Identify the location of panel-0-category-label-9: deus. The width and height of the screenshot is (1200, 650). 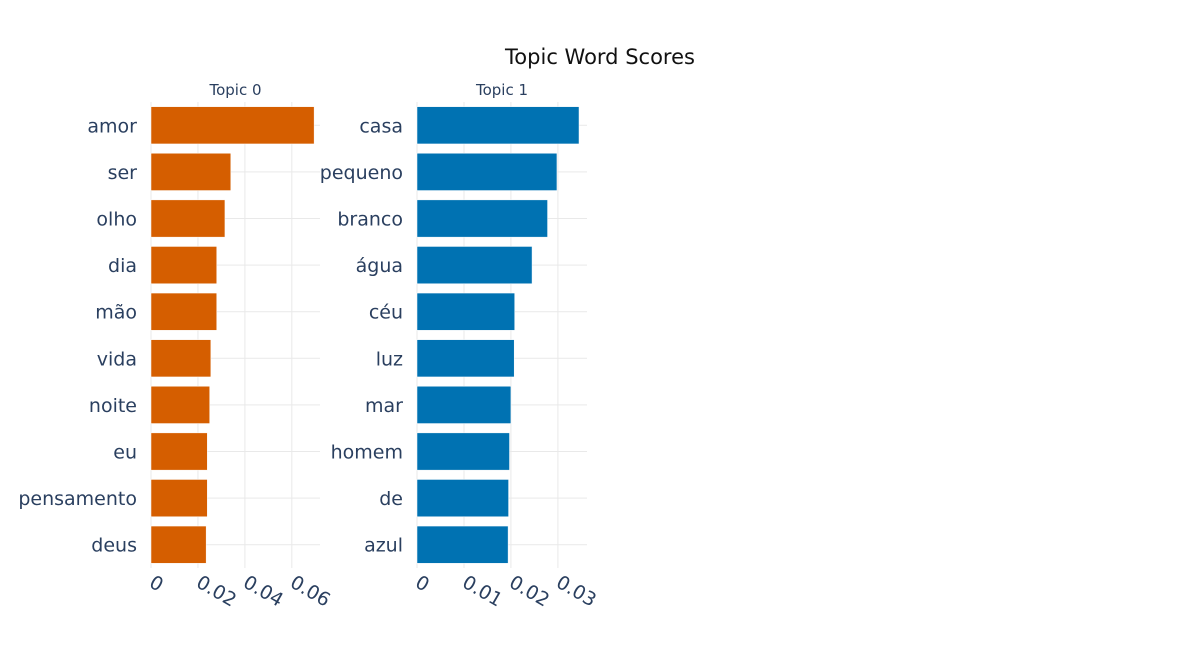
(114, 546).